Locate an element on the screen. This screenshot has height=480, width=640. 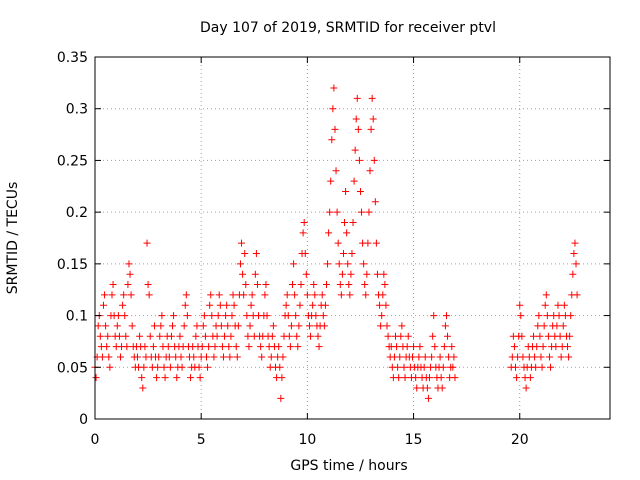
y-tick-label: 0.05 is located at coordinates (72, 368).